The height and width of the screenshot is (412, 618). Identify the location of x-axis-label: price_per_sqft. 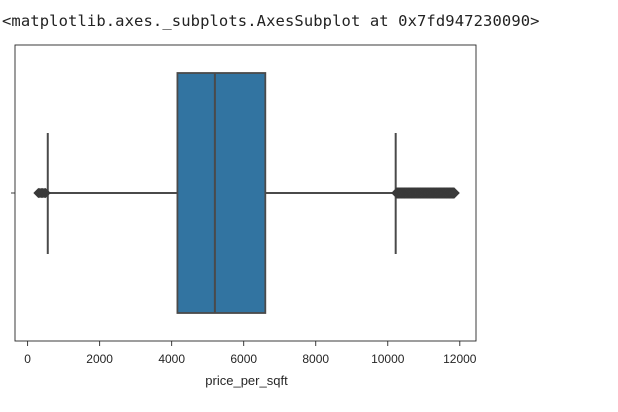
(246, 380).